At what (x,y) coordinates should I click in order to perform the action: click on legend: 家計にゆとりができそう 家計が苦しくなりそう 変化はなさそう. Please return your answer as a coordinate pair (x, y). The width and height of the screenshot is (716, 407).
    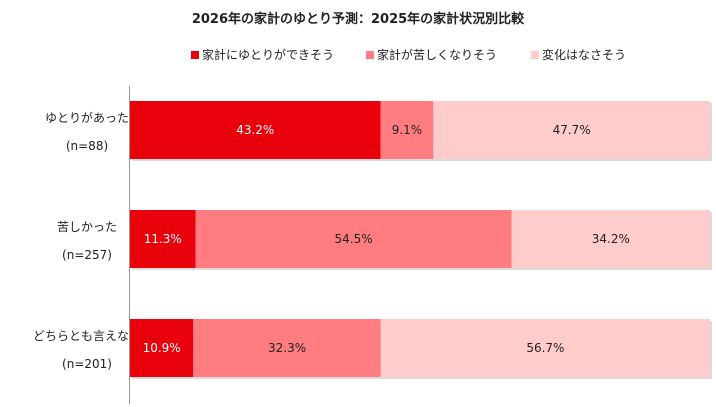
    Looking at the image, I should click on (408, 54).